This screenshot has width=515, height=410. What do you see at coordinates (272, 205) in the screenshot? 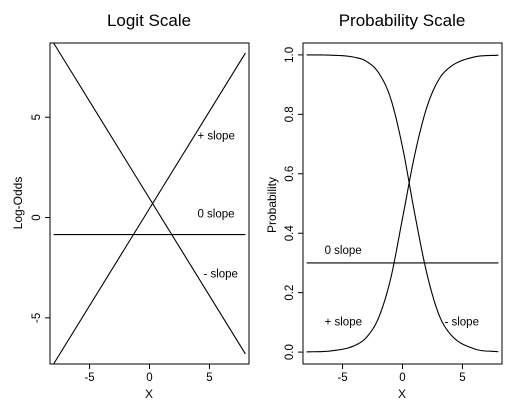
I see `y-axis-label: Probability` at bounding box center [272, 205].